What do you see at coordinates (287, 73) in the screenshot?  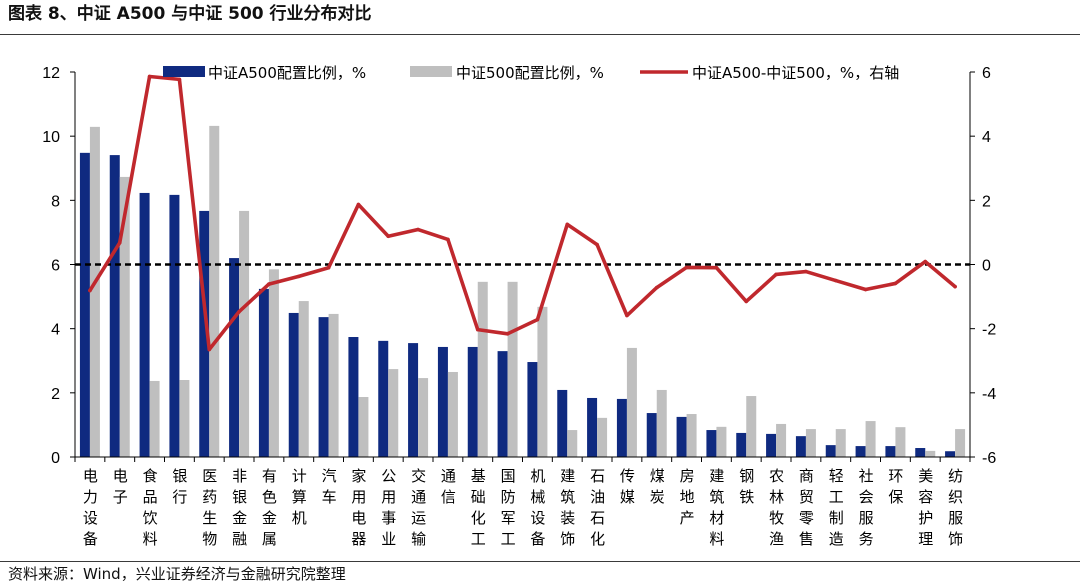 I see `legend-label-a500: 中证A500配置比例，%` at bounding box center [287, 73].